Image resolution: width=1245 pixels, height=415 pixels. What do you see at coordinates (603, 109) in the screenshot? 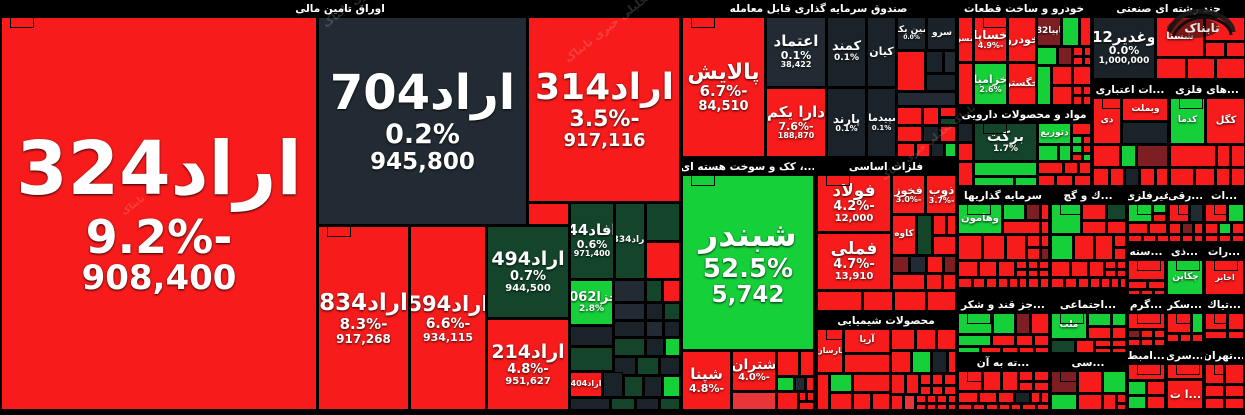
I see `tile-arad314: اراد314 -3.5% 917,116` at bounding box center [603, 109].